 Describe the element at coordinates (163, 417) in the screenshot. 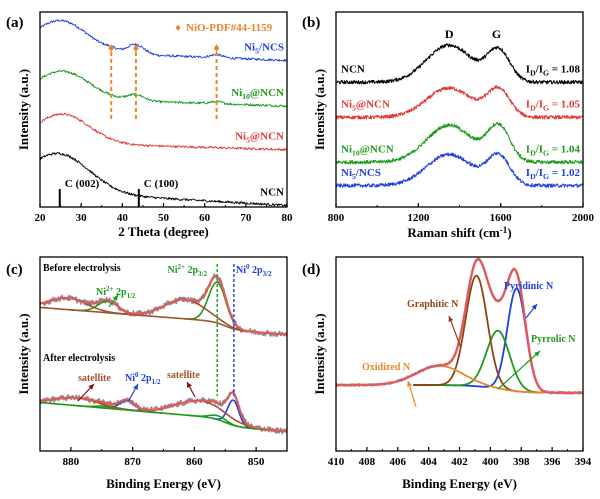

I see `after-background` at that location.